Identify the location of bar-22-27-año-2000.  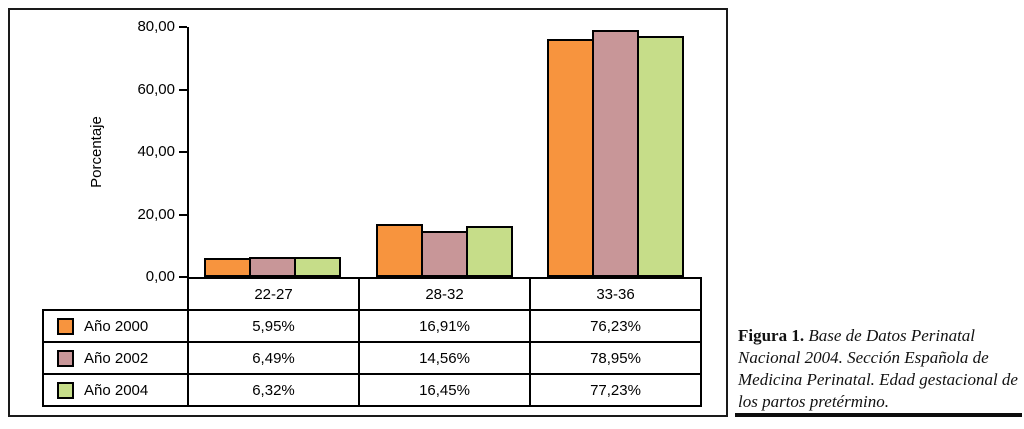
(227, 267).